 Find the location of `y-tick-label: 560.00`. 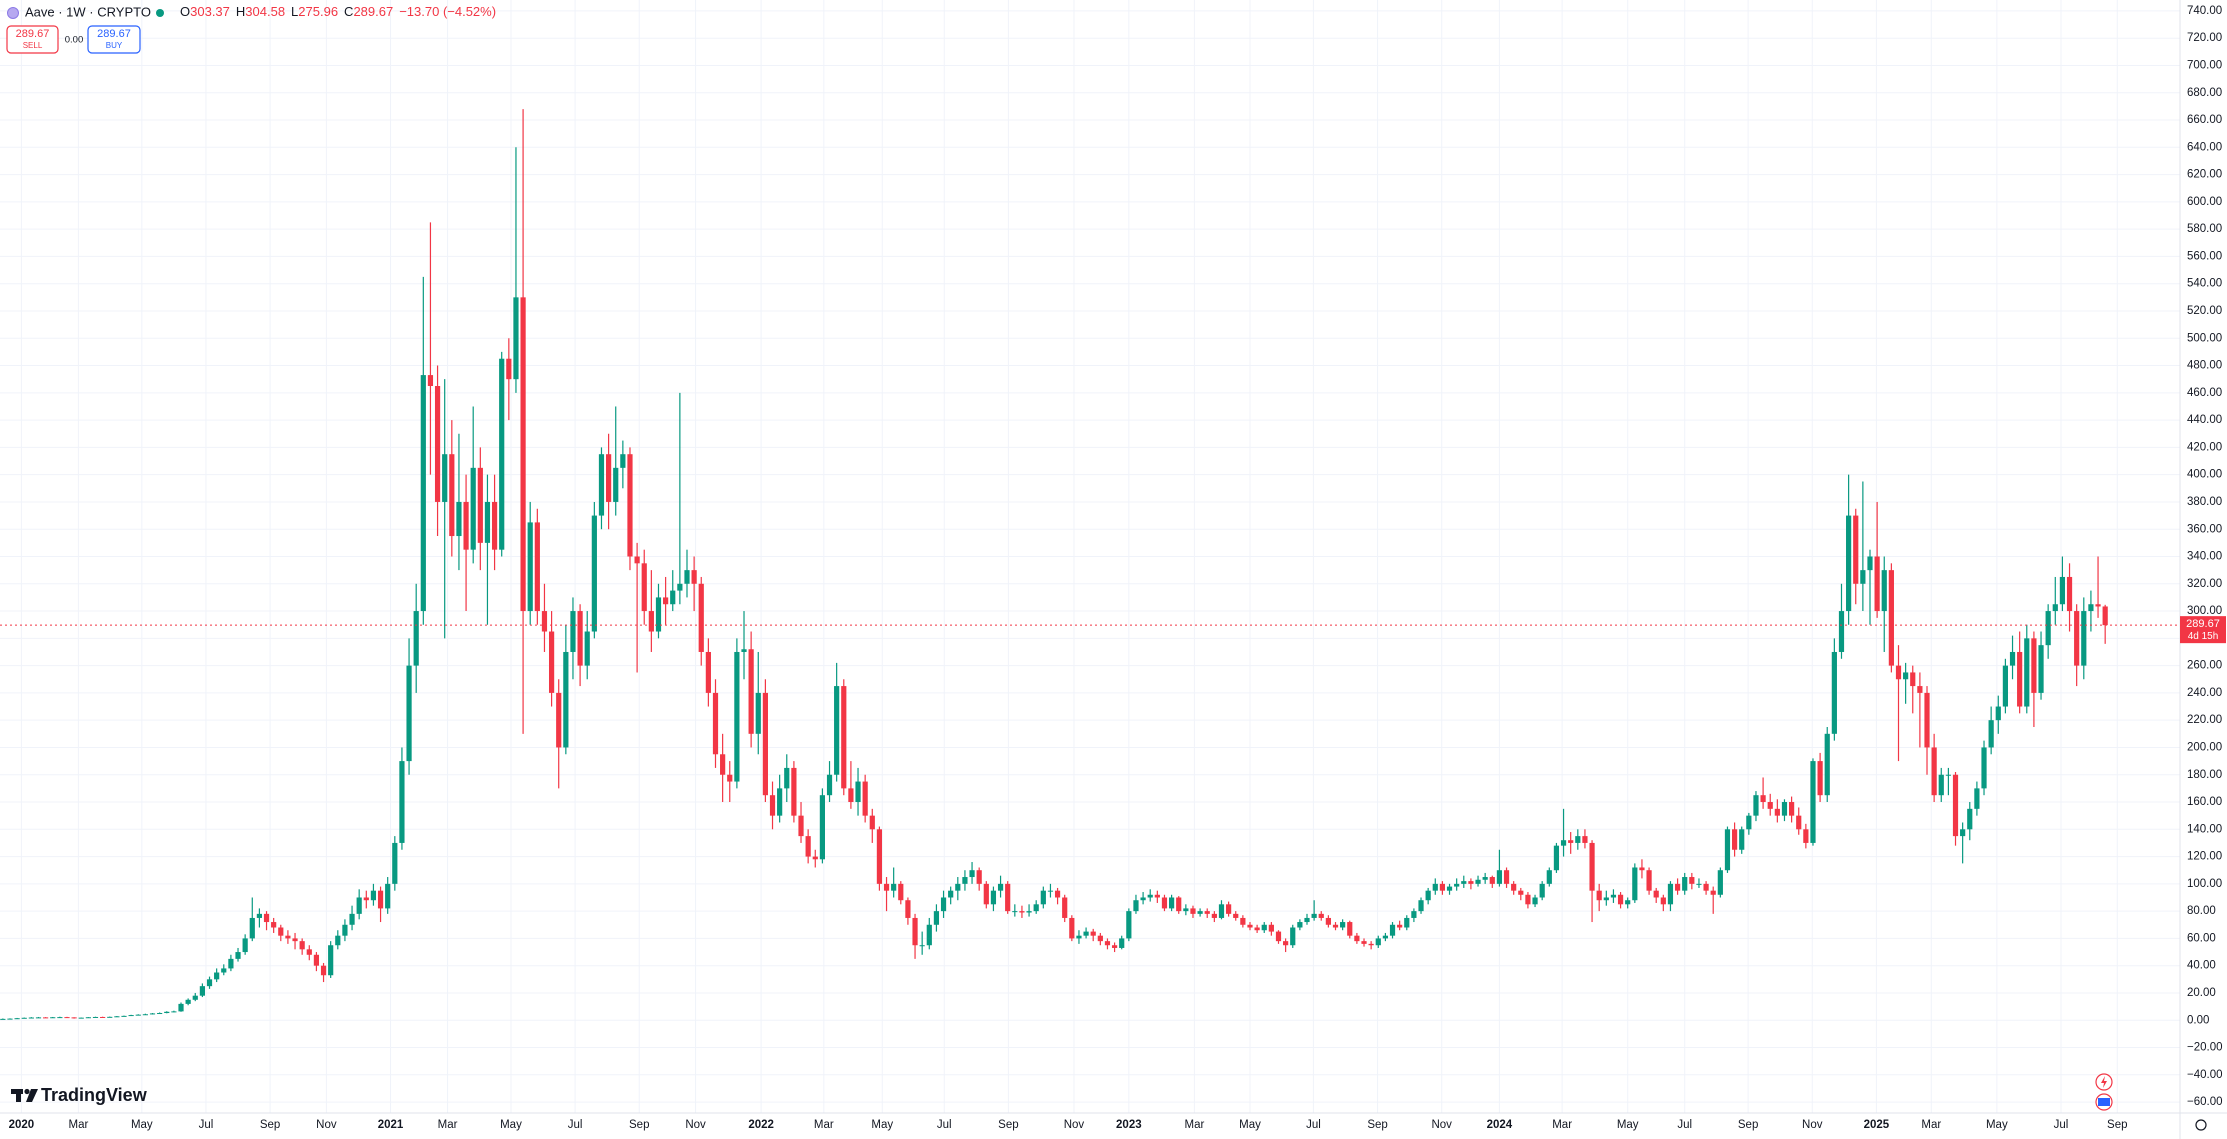

y-tick-label: 560.00 is located at coordinates (2204, 256).